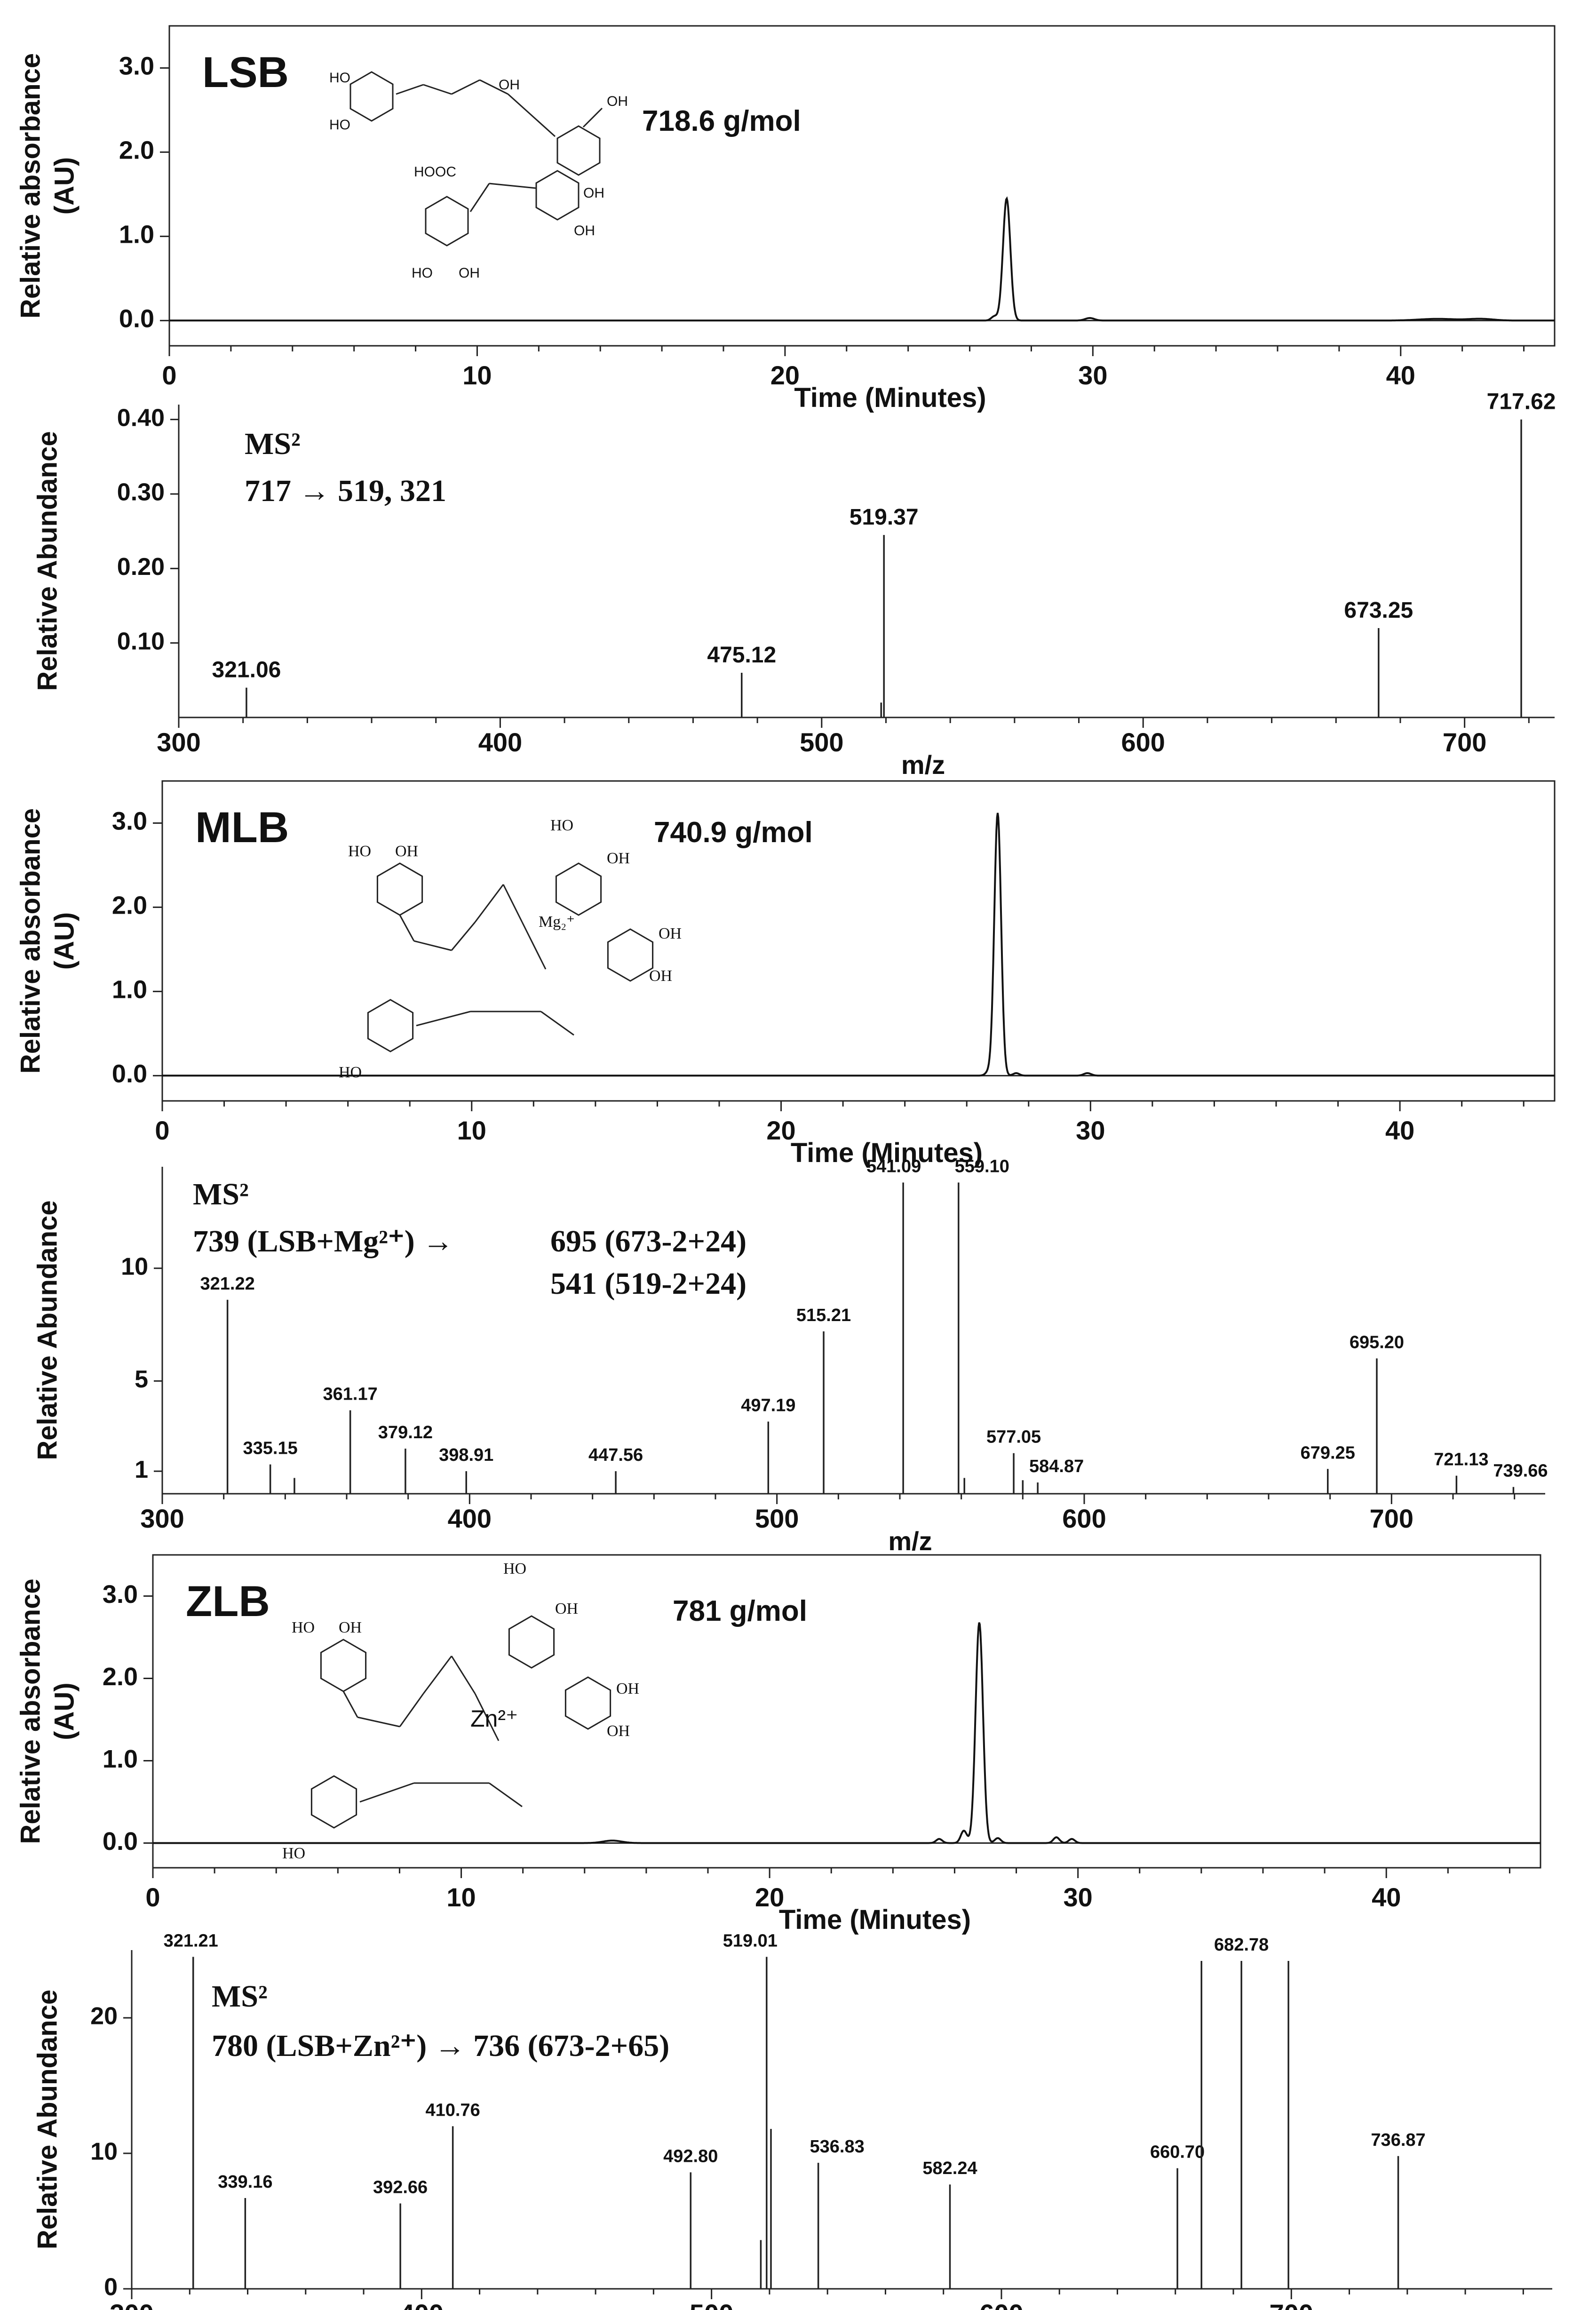  What do you see at coordinates (191, 1941) in the screenshot?
I see `peak-label: 321.21` at bounding box center [191, 1941].